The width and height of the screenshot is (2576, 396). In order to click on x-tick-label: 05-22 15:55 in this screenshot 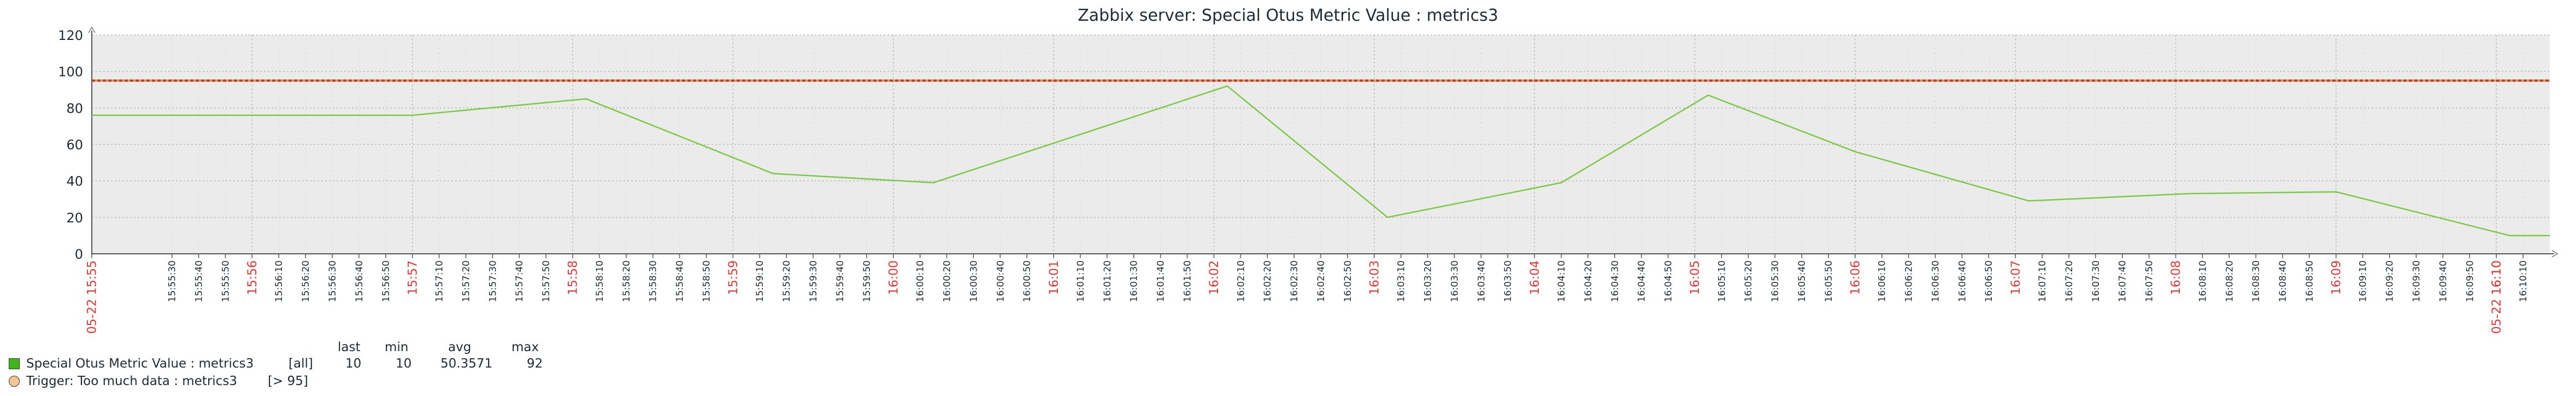, I will do `click(93, 297)`.